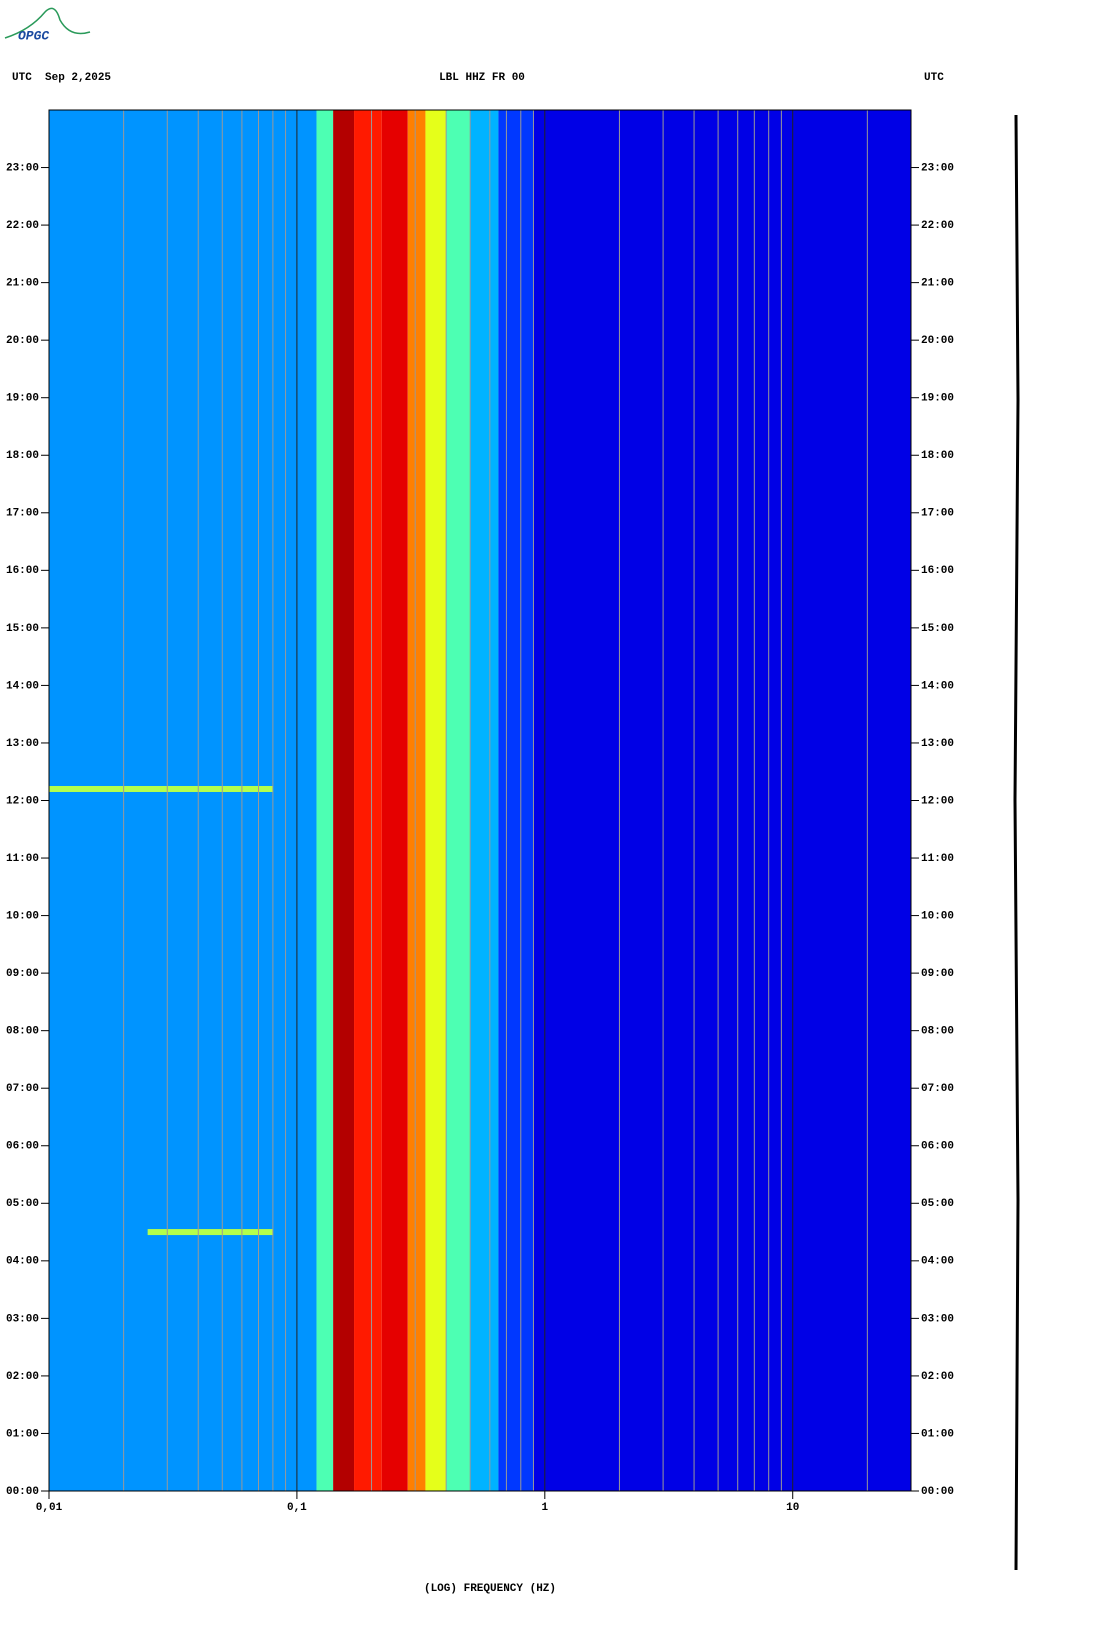 The width and height of the screenshot is (1102, 1639). I want to click on y-tick-label: 00:00, so click(22, 1492).